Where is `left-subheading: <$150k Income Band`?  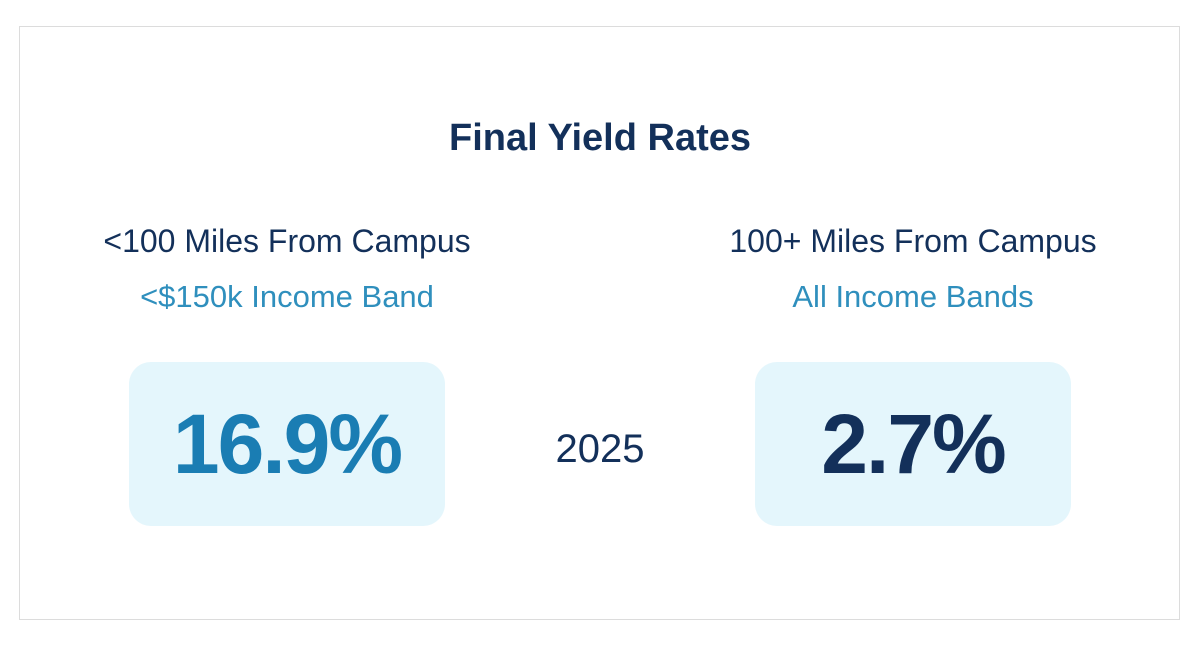
left-subheading: <$150k Income Band is located at coordinates (287, 296).